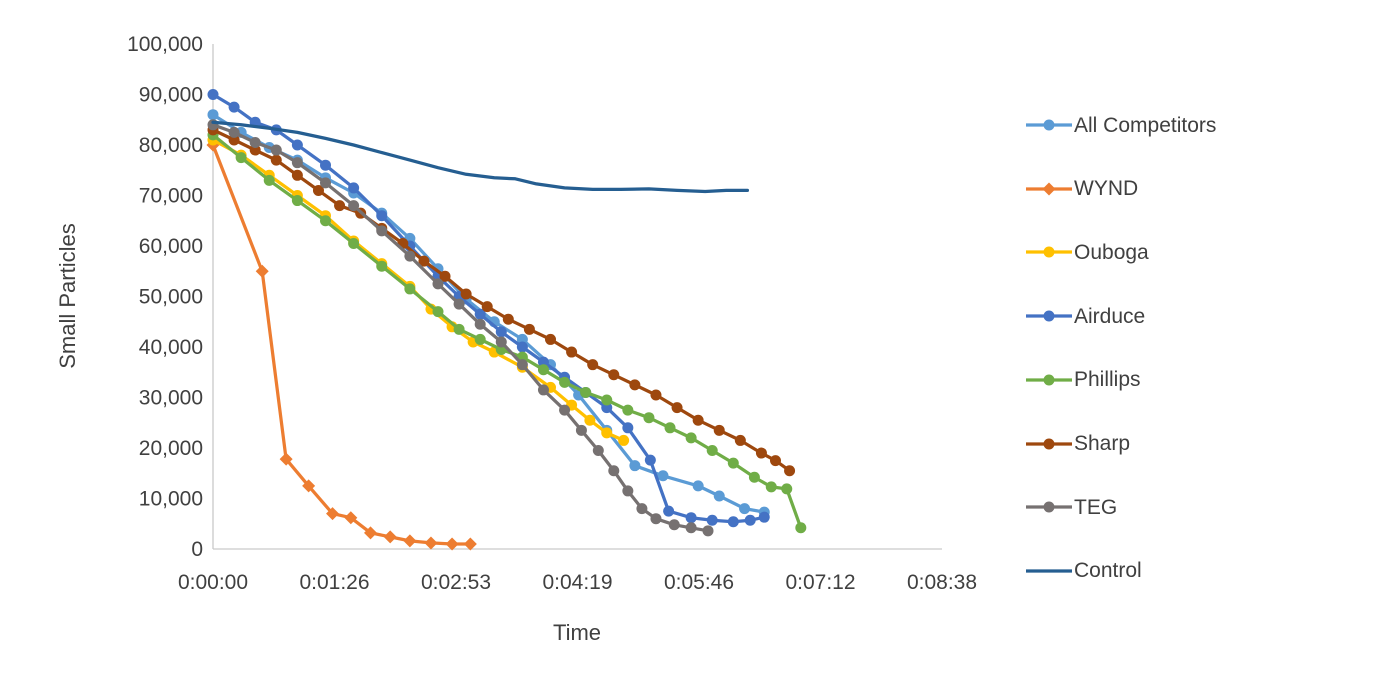 The height and width of the screenshot is (680, 1380). Describe the element at coordinates (1049, 125) in the screenshot. I see `legend-swatch-all-competitors` at that location.